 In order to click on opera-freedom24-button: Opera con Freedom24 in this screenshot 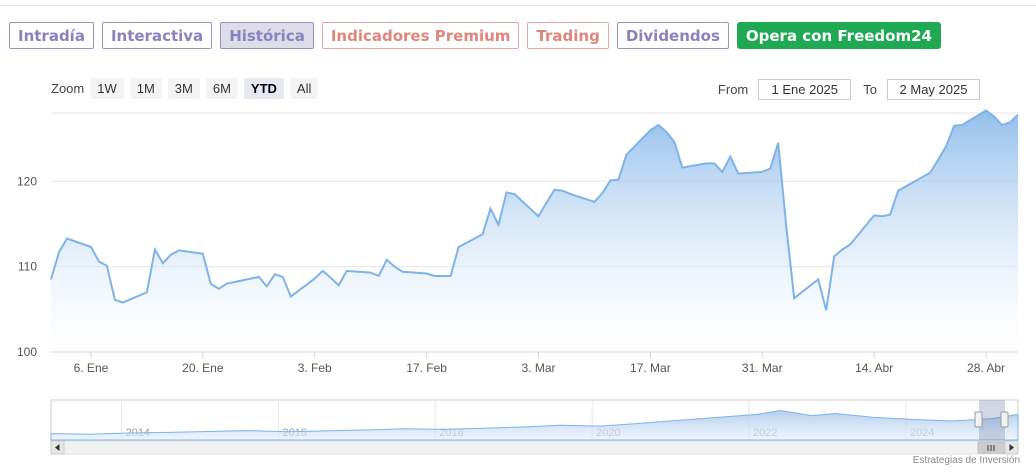, I will do `click(838, 35)`.